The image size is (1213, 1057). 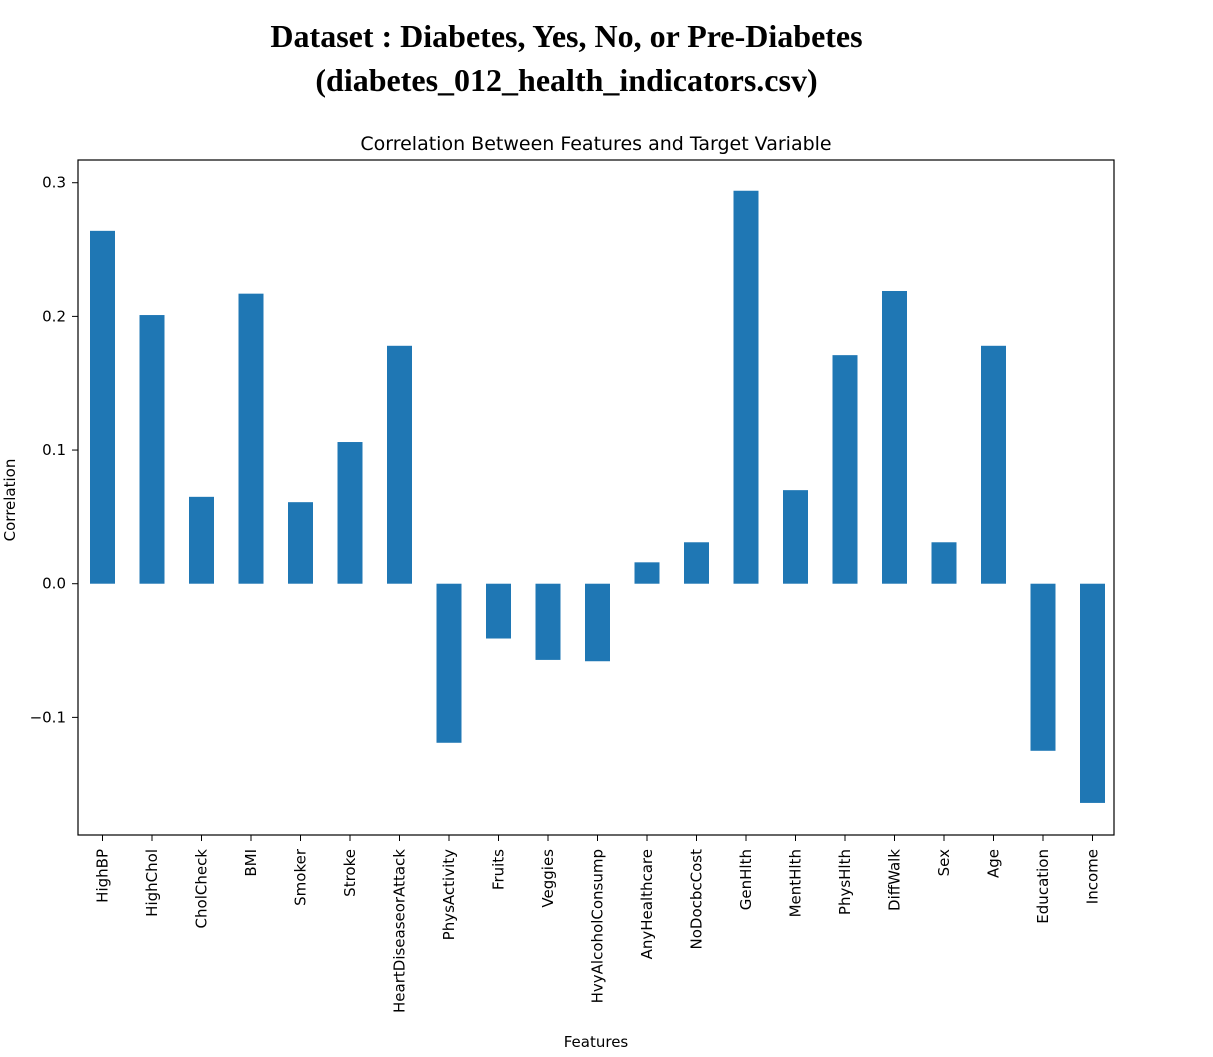 What do you see at coordinates (746, 387) in the screenshot?
I see `bar-genhlth` at bounding box center [746, 387].